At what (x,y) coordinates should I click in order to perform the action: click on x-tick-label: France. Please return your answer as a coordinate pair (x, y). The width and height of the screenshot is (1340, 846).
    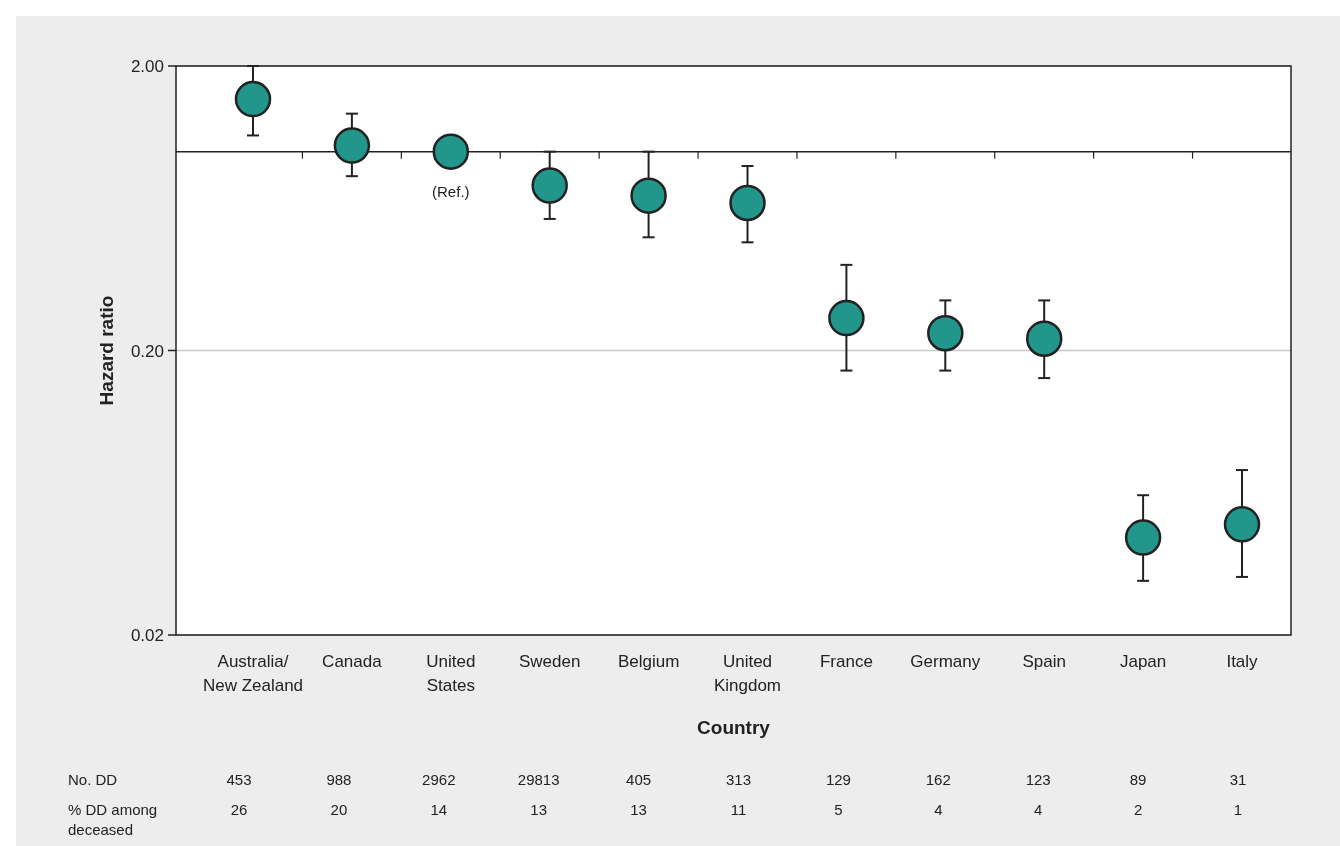
    Looking at the image, I should click on (846, 661).